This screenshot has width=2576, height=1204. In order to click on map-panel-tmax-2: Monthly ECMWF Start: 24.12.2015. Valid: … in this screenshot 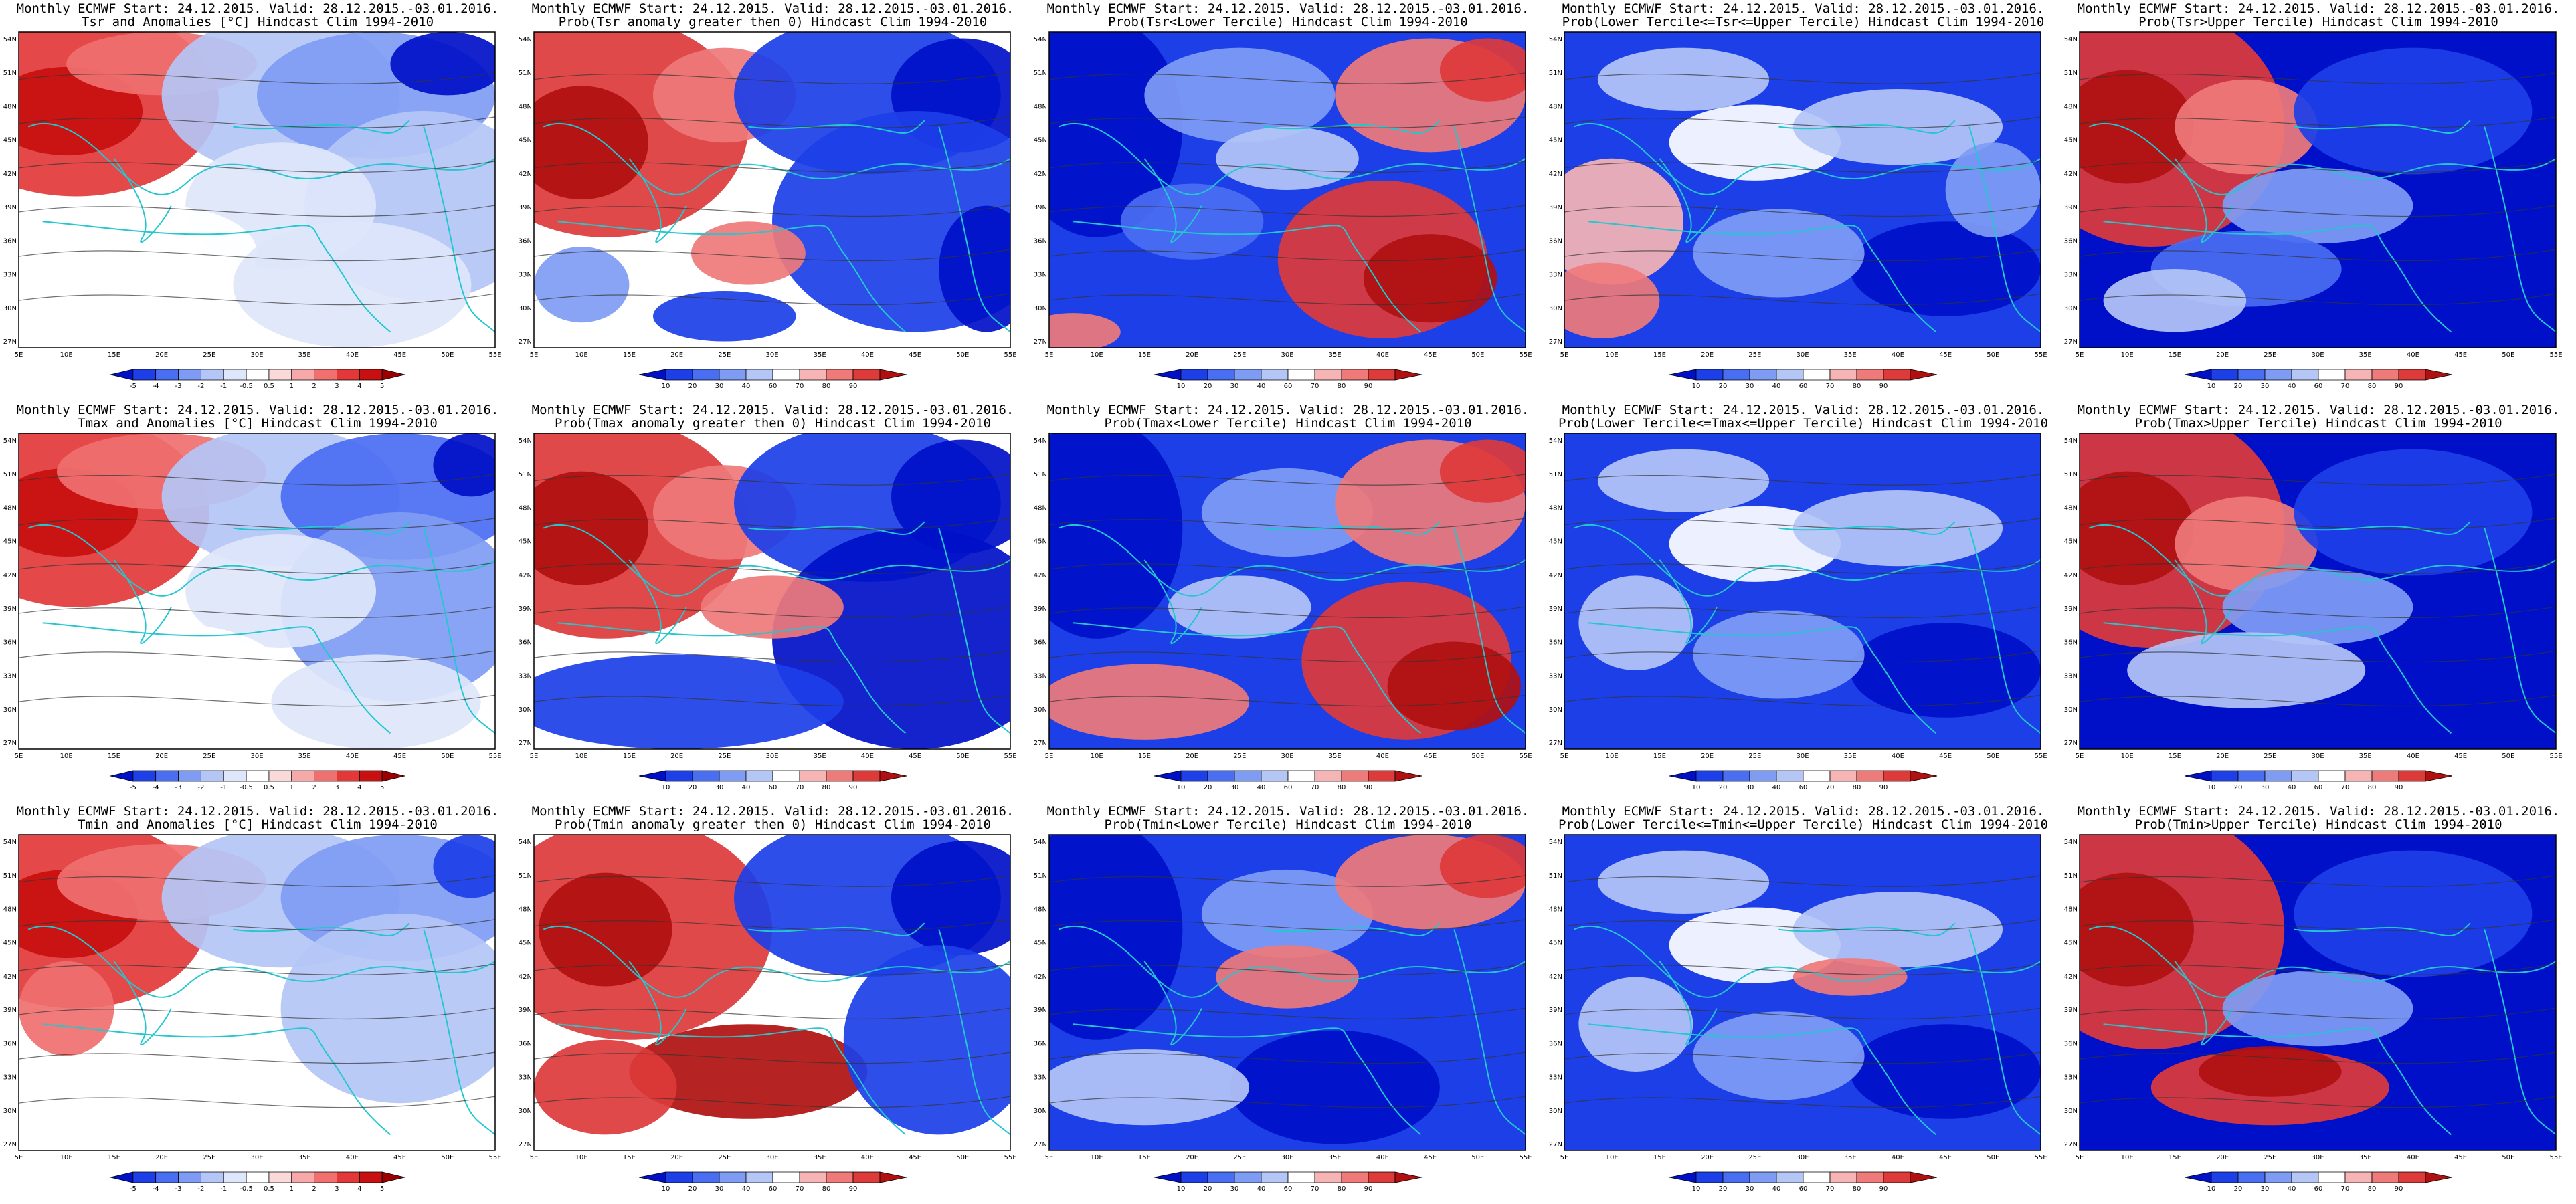, I will do `click(773, 602)`.